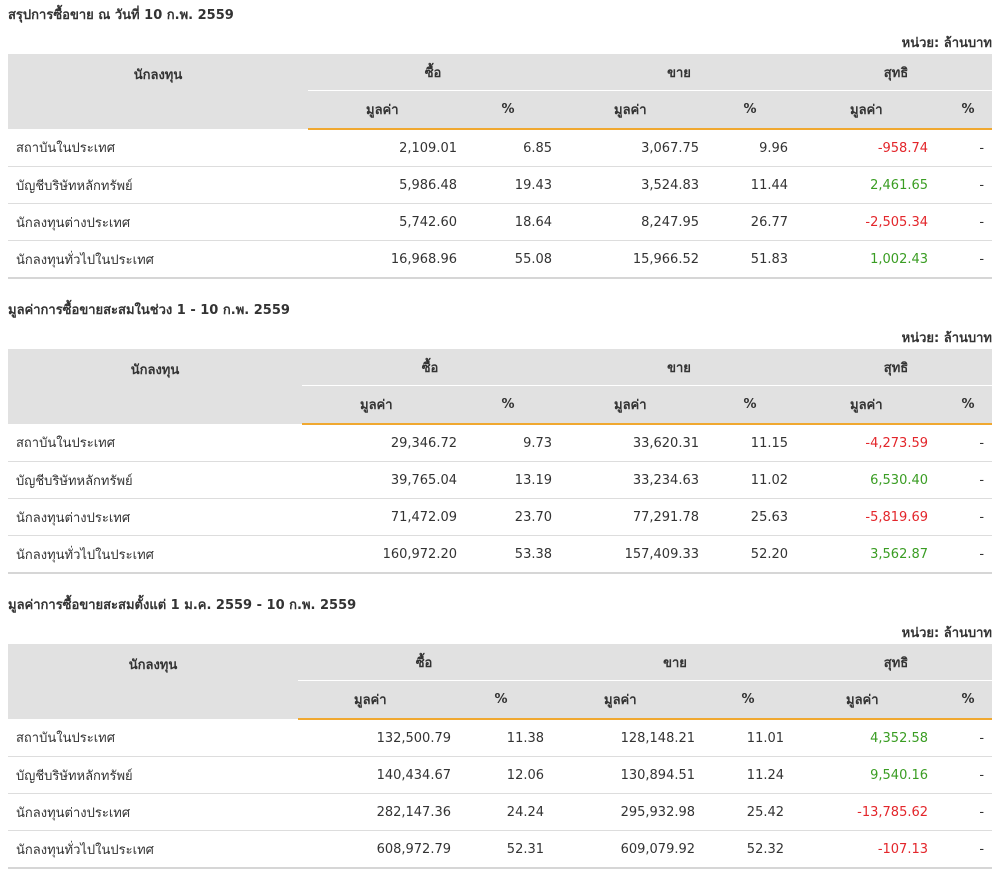 The height and width of the screenshot is (869, 1000). I want to click on net-value: 3,562.87, so click(872, 554).